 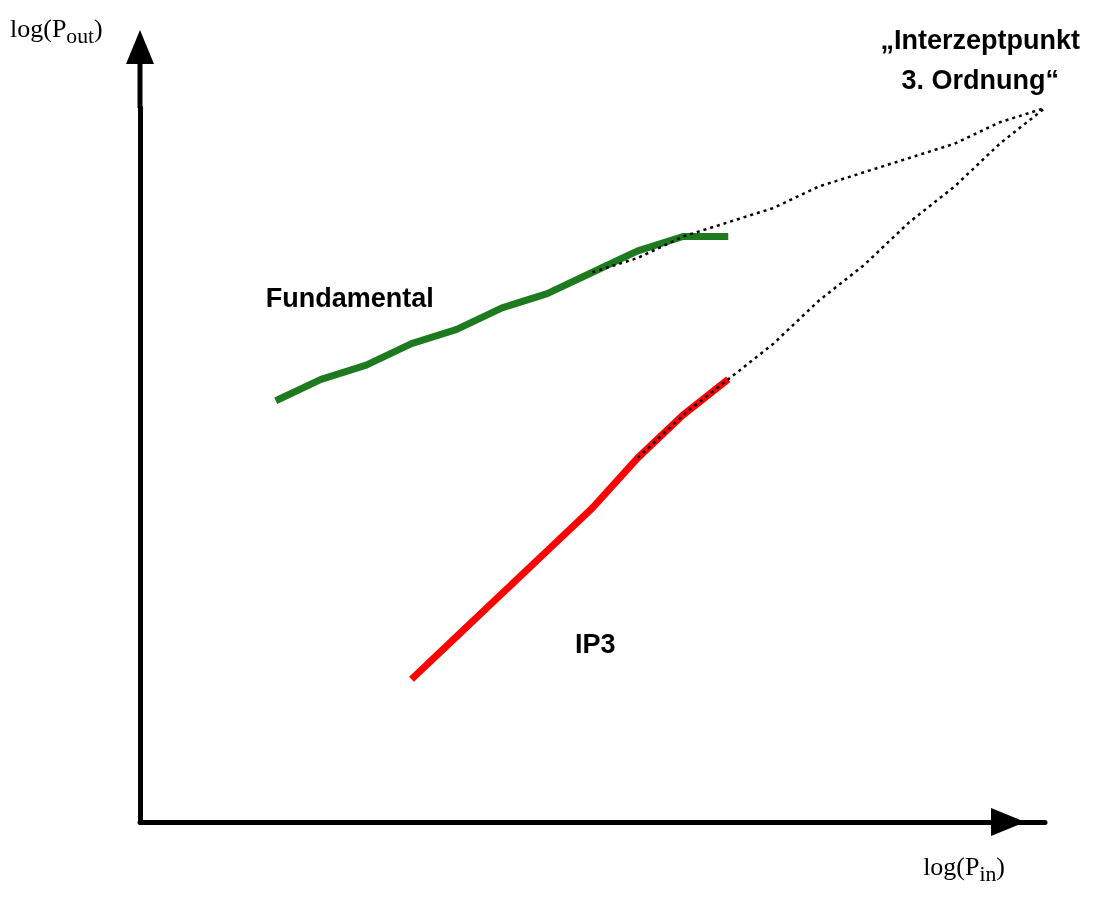 I want to click on text: „Interzeptpunkt 3. Ordnung“, so click(x=980, y=60).